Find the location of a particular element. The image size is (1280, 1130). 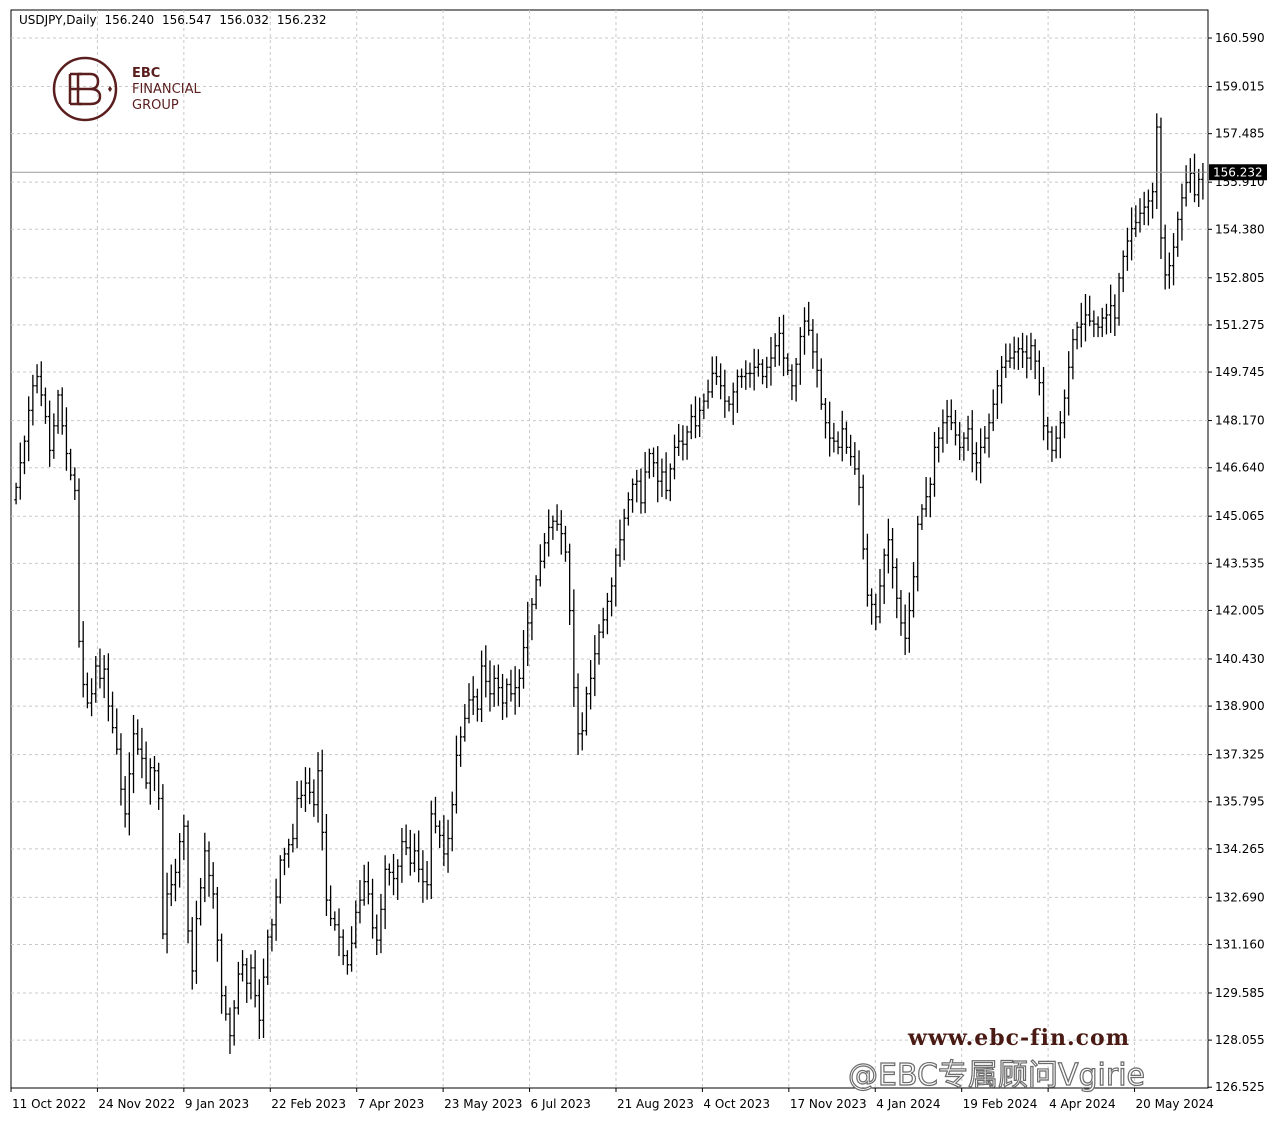

open-price: 156.240 is located at coordinates (129, 20).